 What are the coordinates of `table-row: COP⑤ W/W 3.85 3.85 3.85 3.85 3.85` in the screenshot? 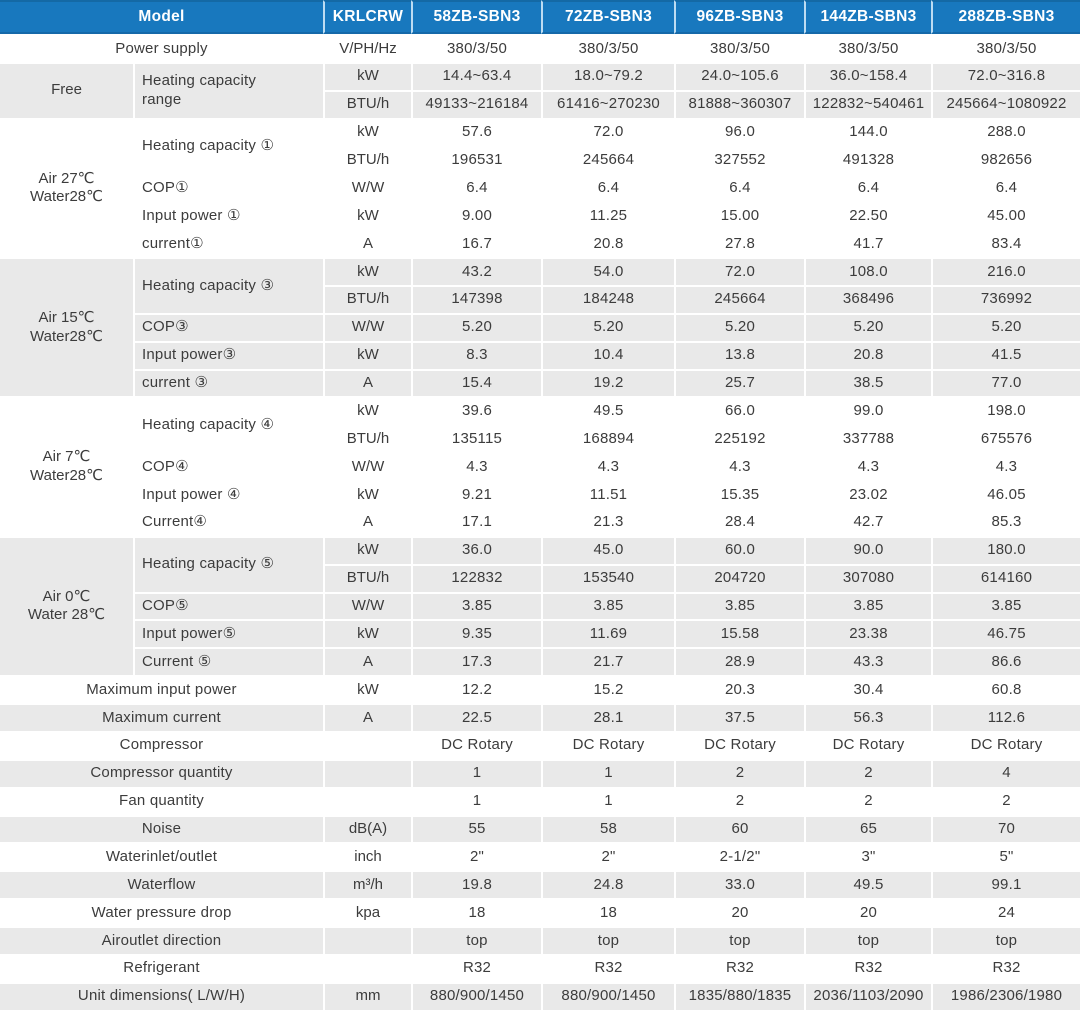 It's located at (540, 605).